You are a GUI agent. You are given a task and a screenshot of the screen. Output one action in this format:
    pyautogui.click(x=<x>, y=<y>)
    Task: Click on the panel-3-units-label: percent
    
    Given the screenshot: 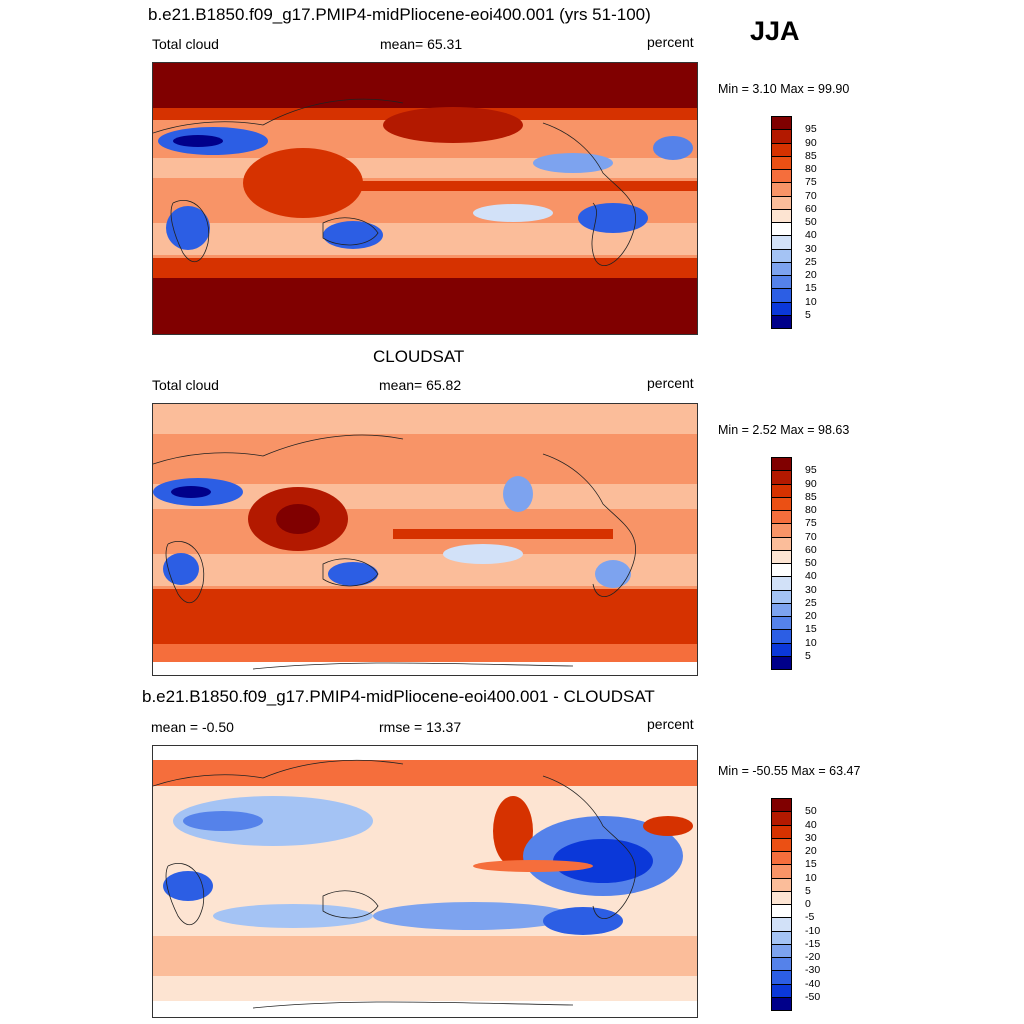 What is the action you would take?
    pyautogui.click(x=670, y=724)
    